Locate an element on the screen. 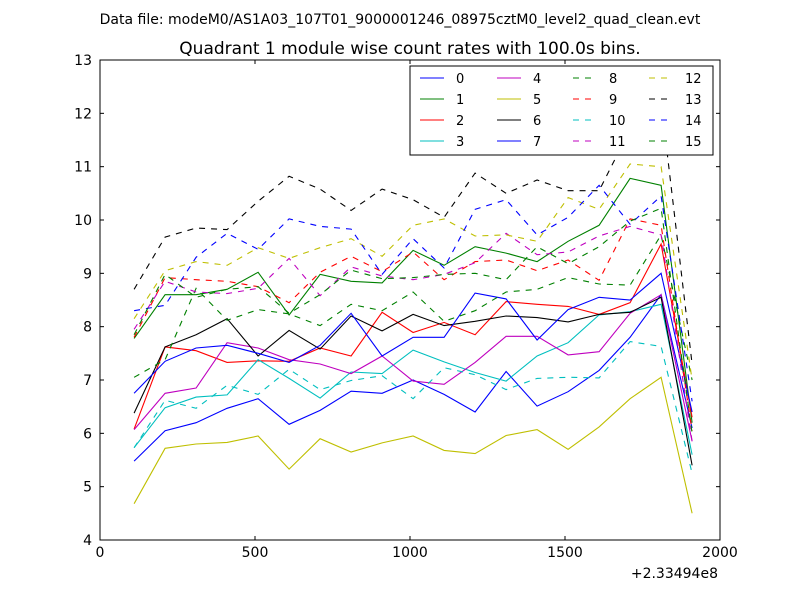  x-tick-label: 0 is located at coordinates (100, 553).